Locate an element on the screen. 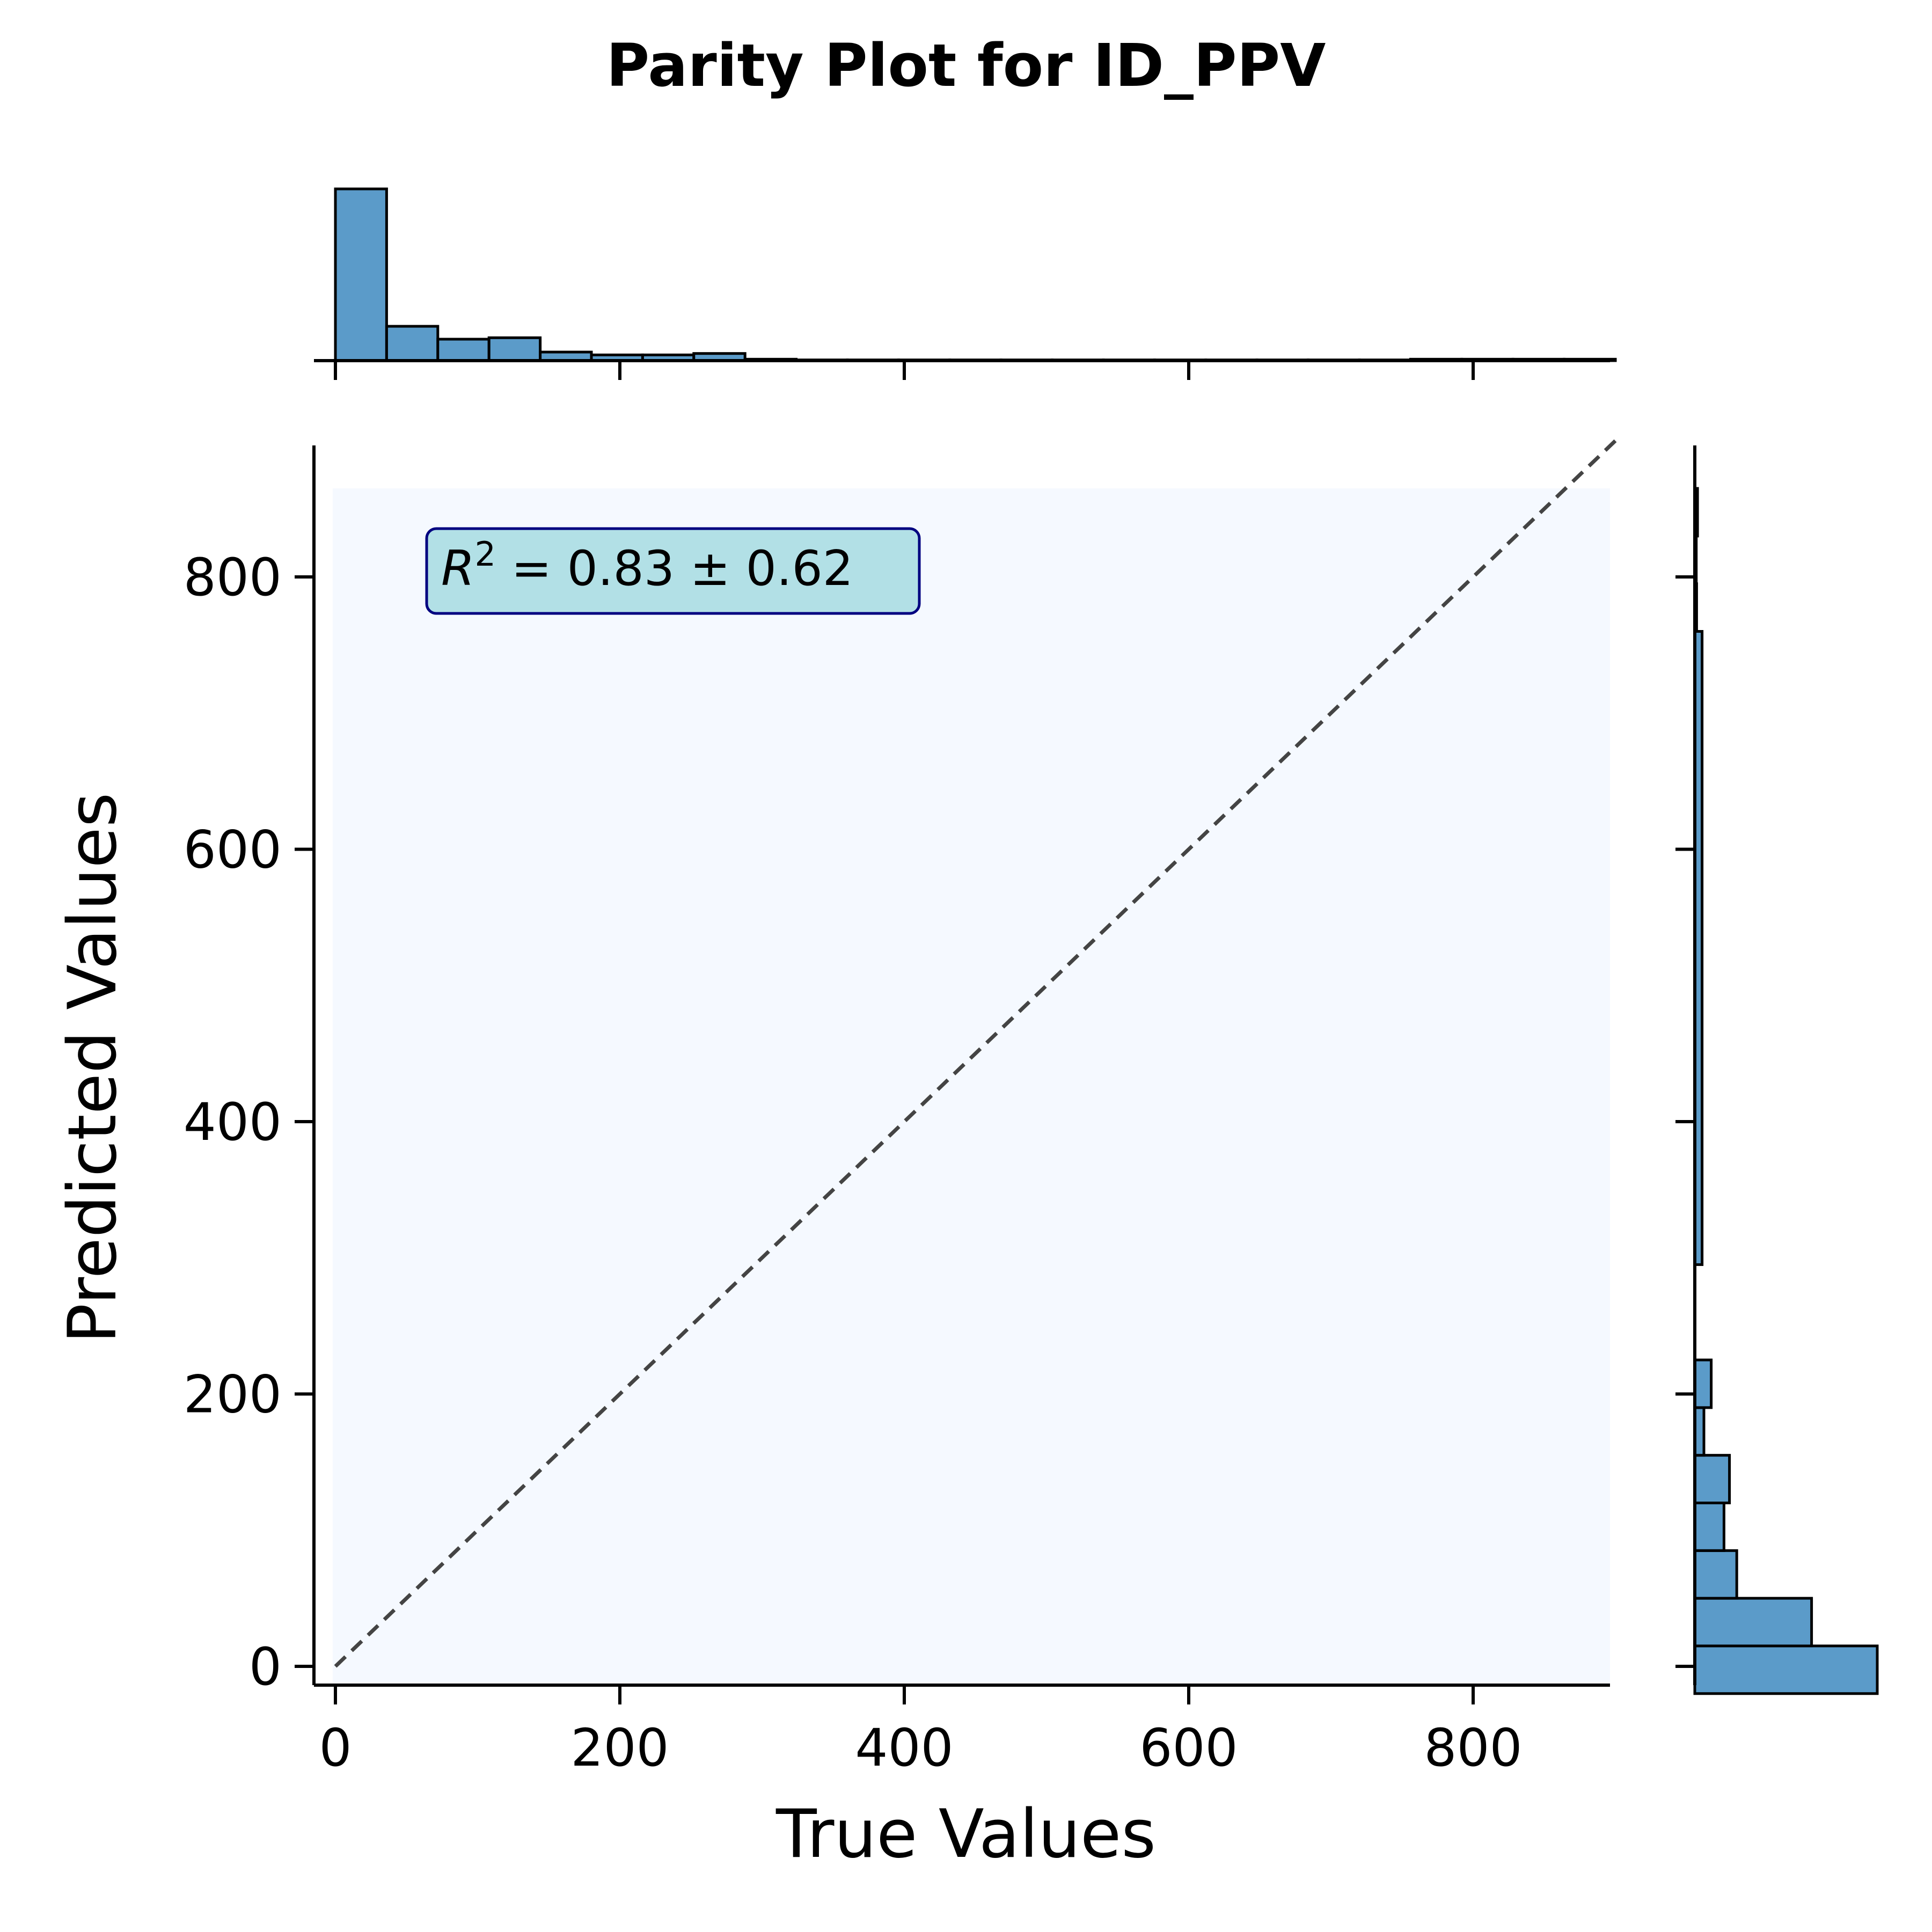  chart-title: Parity Plot for ID_PPV is located at coordinates (966, 65).